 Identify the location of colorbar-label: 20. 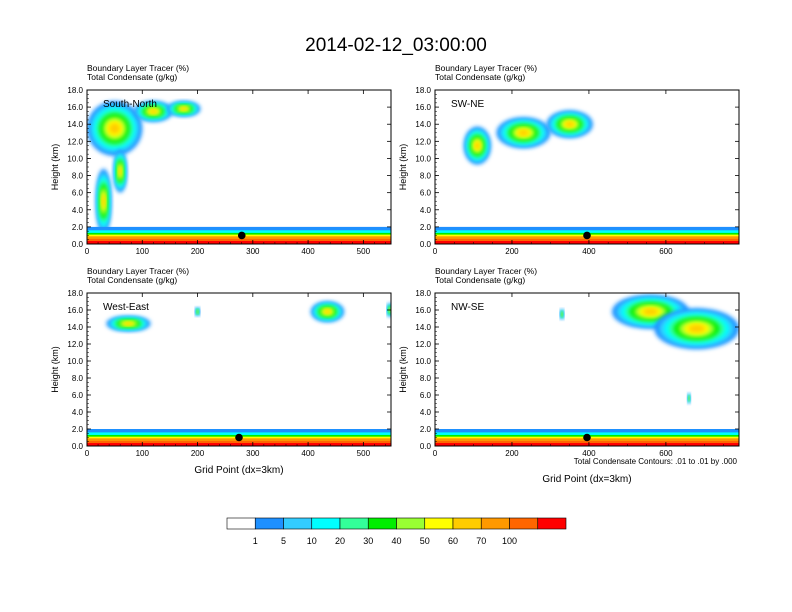
(340, 541).